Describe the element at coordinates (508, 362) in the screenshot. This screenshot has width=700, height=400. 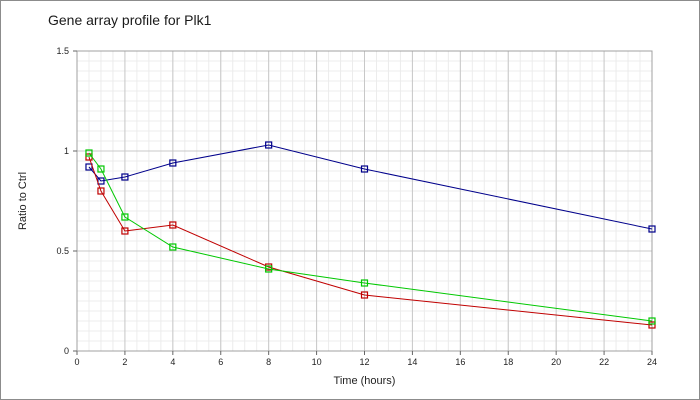
I see `x-tick-label: 18` at that location.